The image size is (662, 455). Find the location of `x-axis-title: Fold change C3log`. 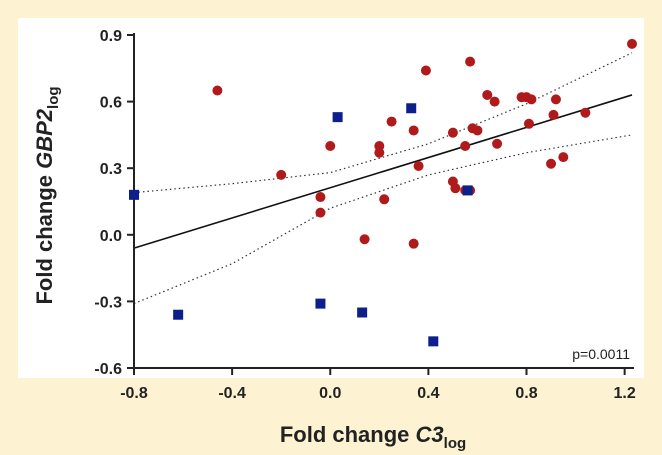

x-axis-title: Fold change C3log is located at coordinates (373, 437).